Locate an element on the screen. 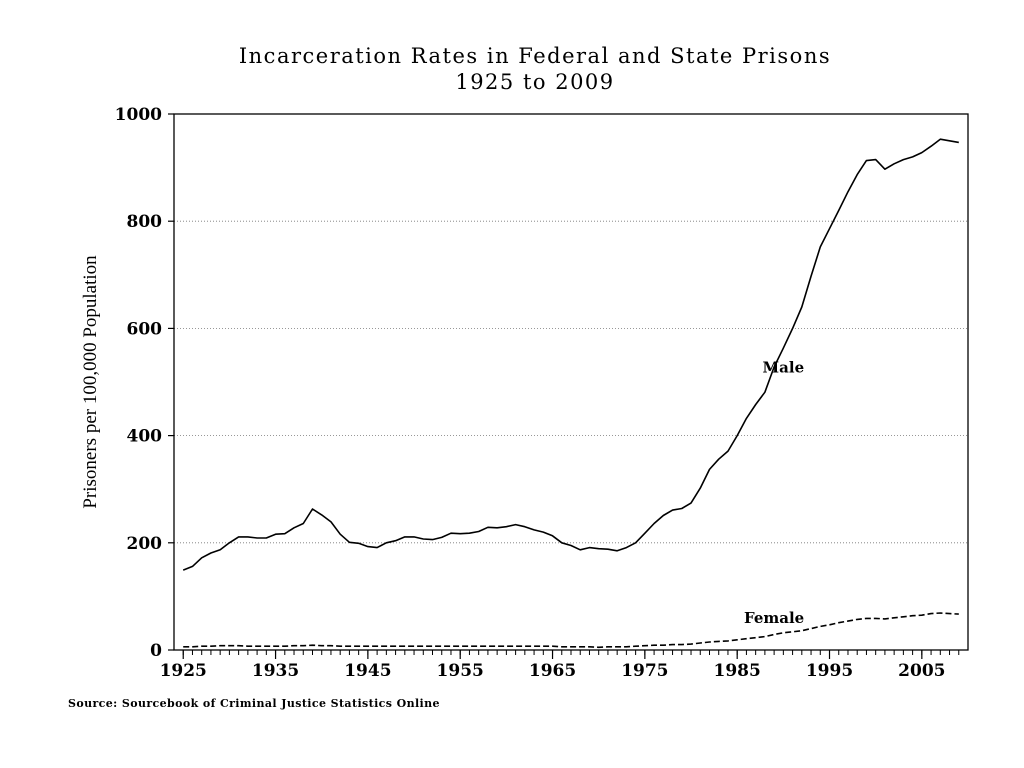 Image resolution: width=1024 pixels, height=768 pixels. x-tick-label: 1925 is located at coordinates (183, 671).